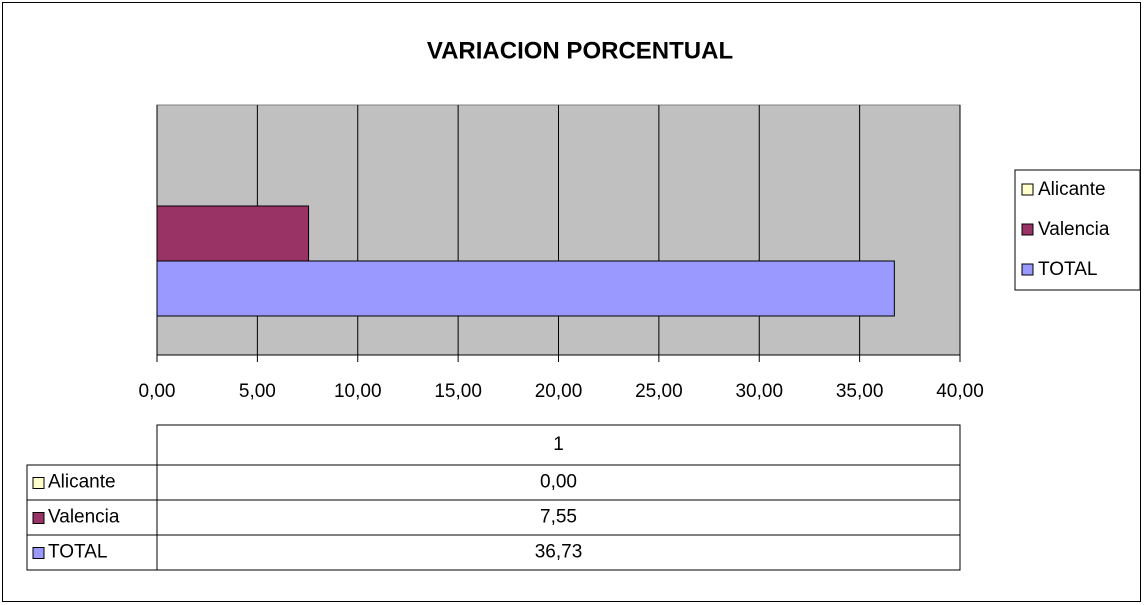  I want to click on table-series-name: TOTAL, so click(77, 552).